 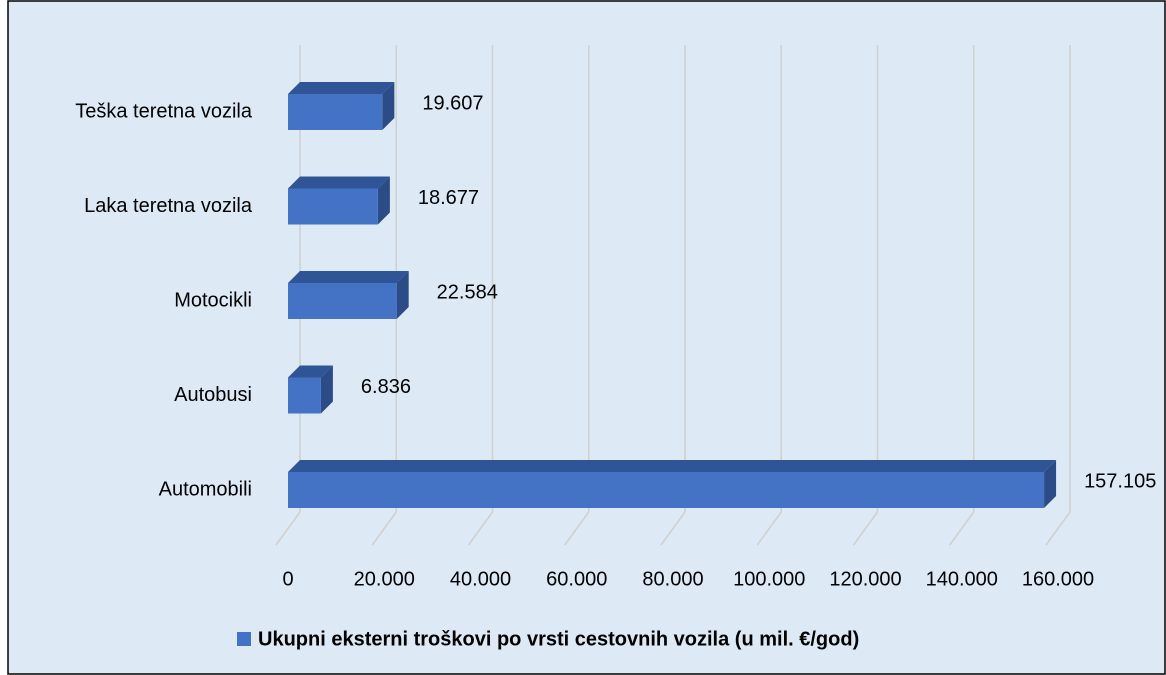 What do you see at coordinates (287, 579) in the screenshot?
I see `x-tick-label: 0` at bounding box center [287, 579].